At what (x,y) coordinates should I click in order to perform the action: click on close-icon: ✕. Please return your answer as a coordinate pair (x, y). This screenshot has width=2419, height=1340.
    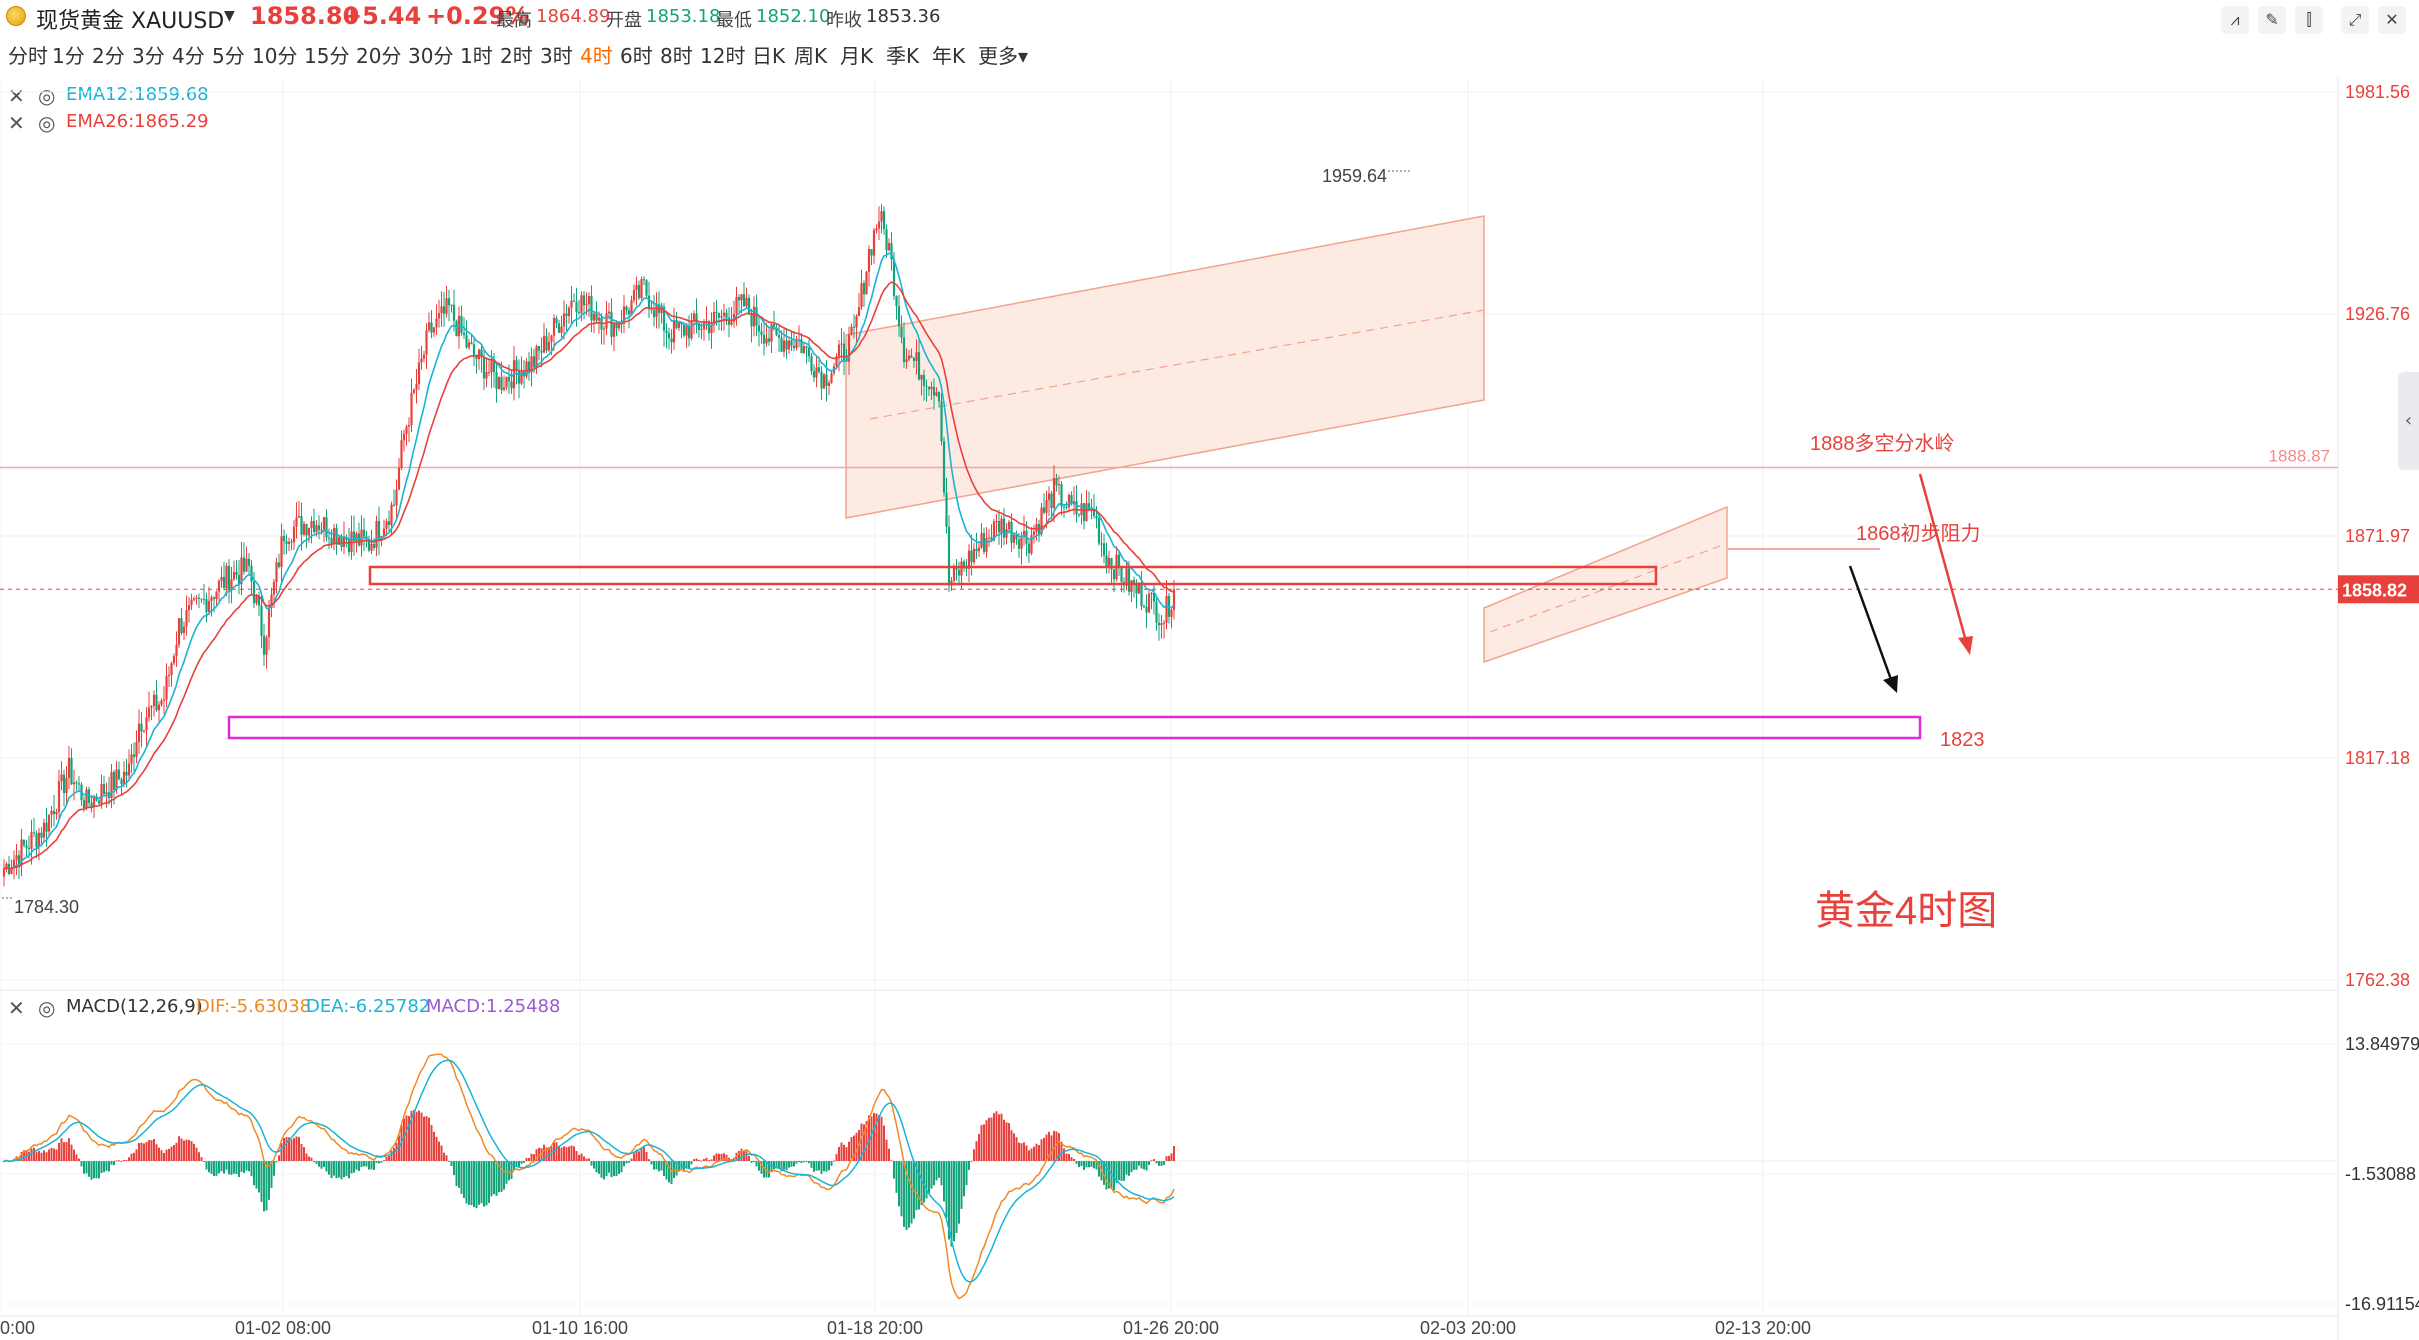
    Looking at the image, I should click on (2392, 20).